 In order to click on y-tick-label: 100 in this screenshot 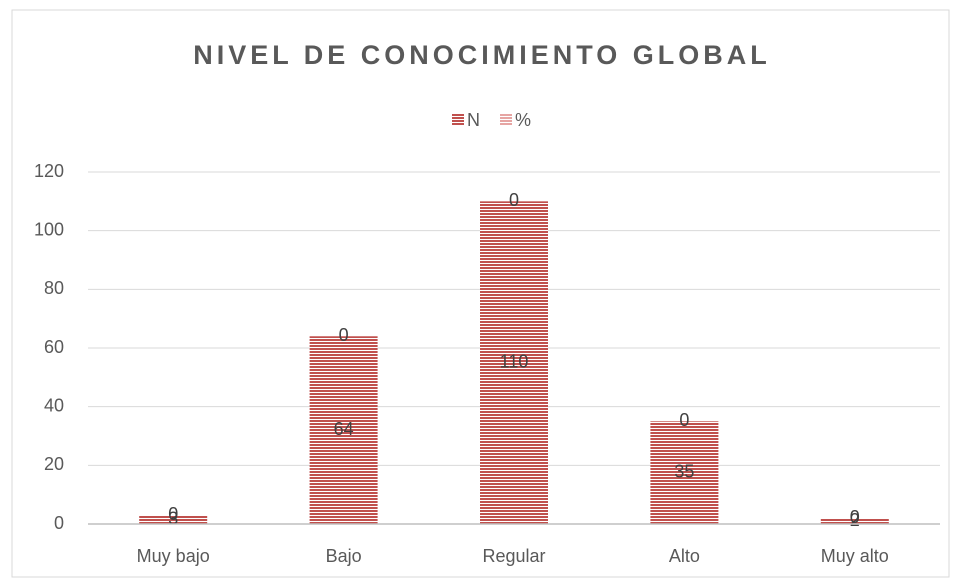, I will do `click(49, 229)`.